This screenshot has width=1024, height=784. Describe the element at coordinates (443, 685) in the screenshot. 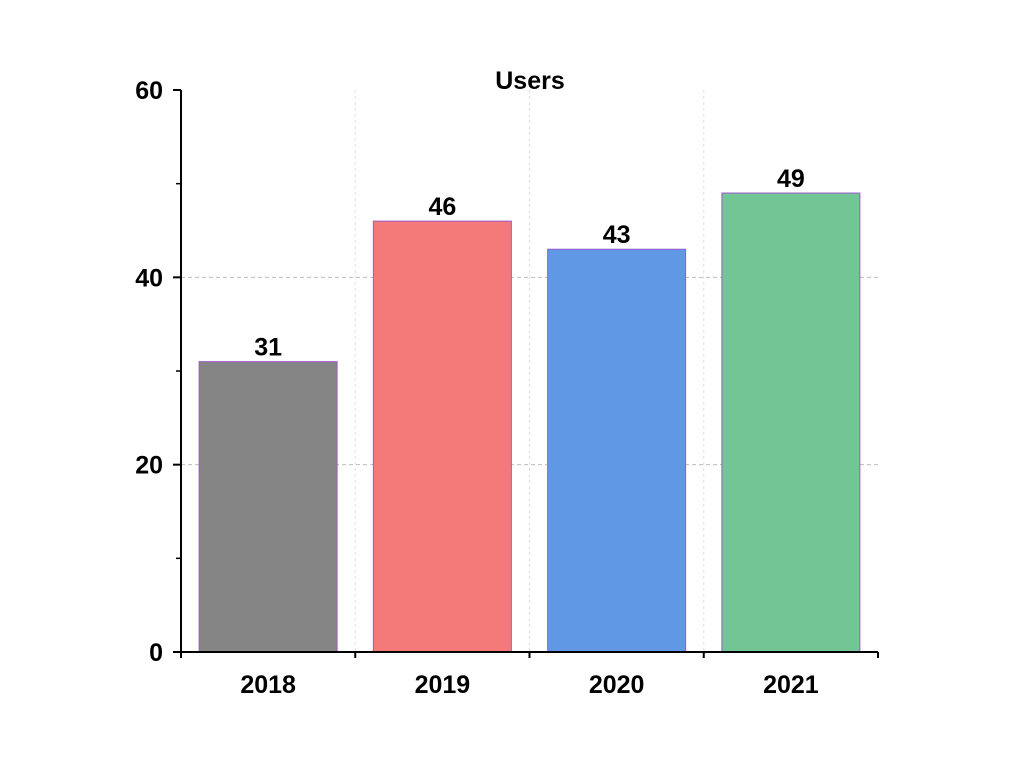

I see `x-tick-label-2019: 2019` at that location.